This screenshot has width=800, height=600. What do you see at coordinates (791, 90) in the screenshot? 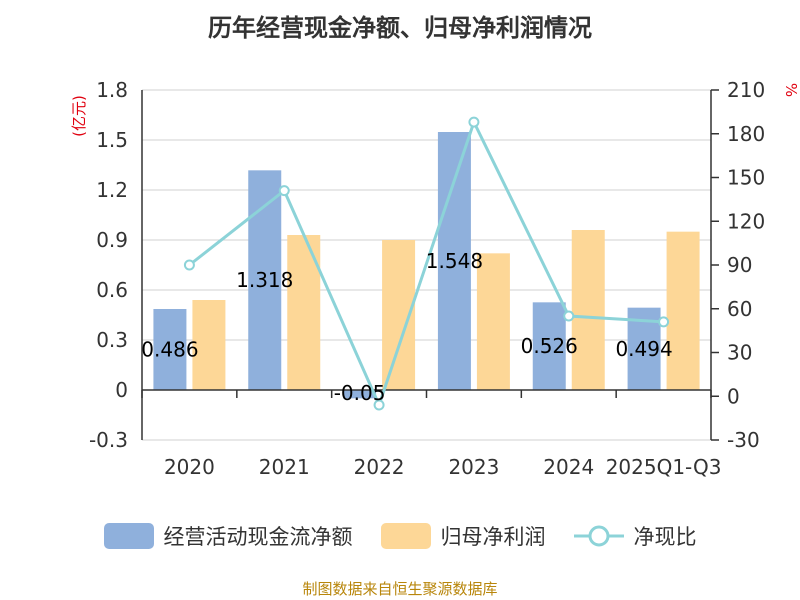
I see `right-axis-unit: %` at bounding box center [791, 90].